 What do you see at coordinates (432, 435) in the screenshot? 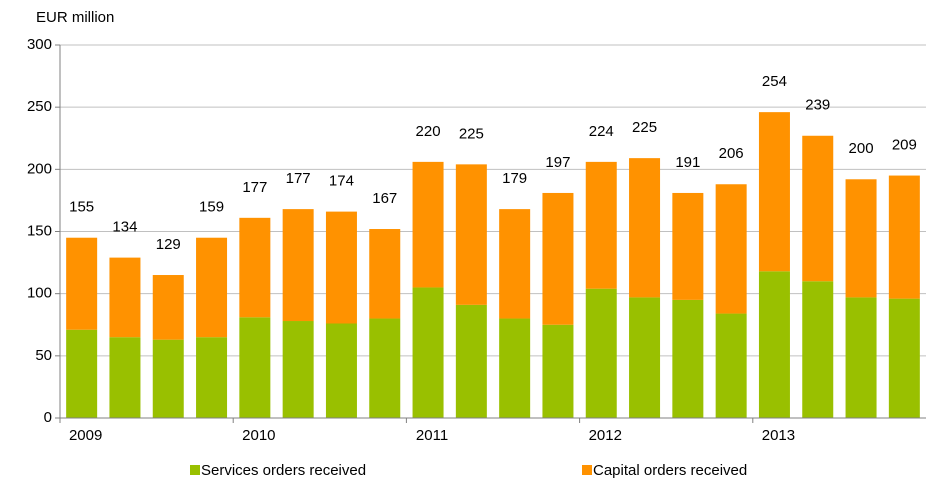
I see `x-tick-label: 2011` at bounding box center [432, 435].